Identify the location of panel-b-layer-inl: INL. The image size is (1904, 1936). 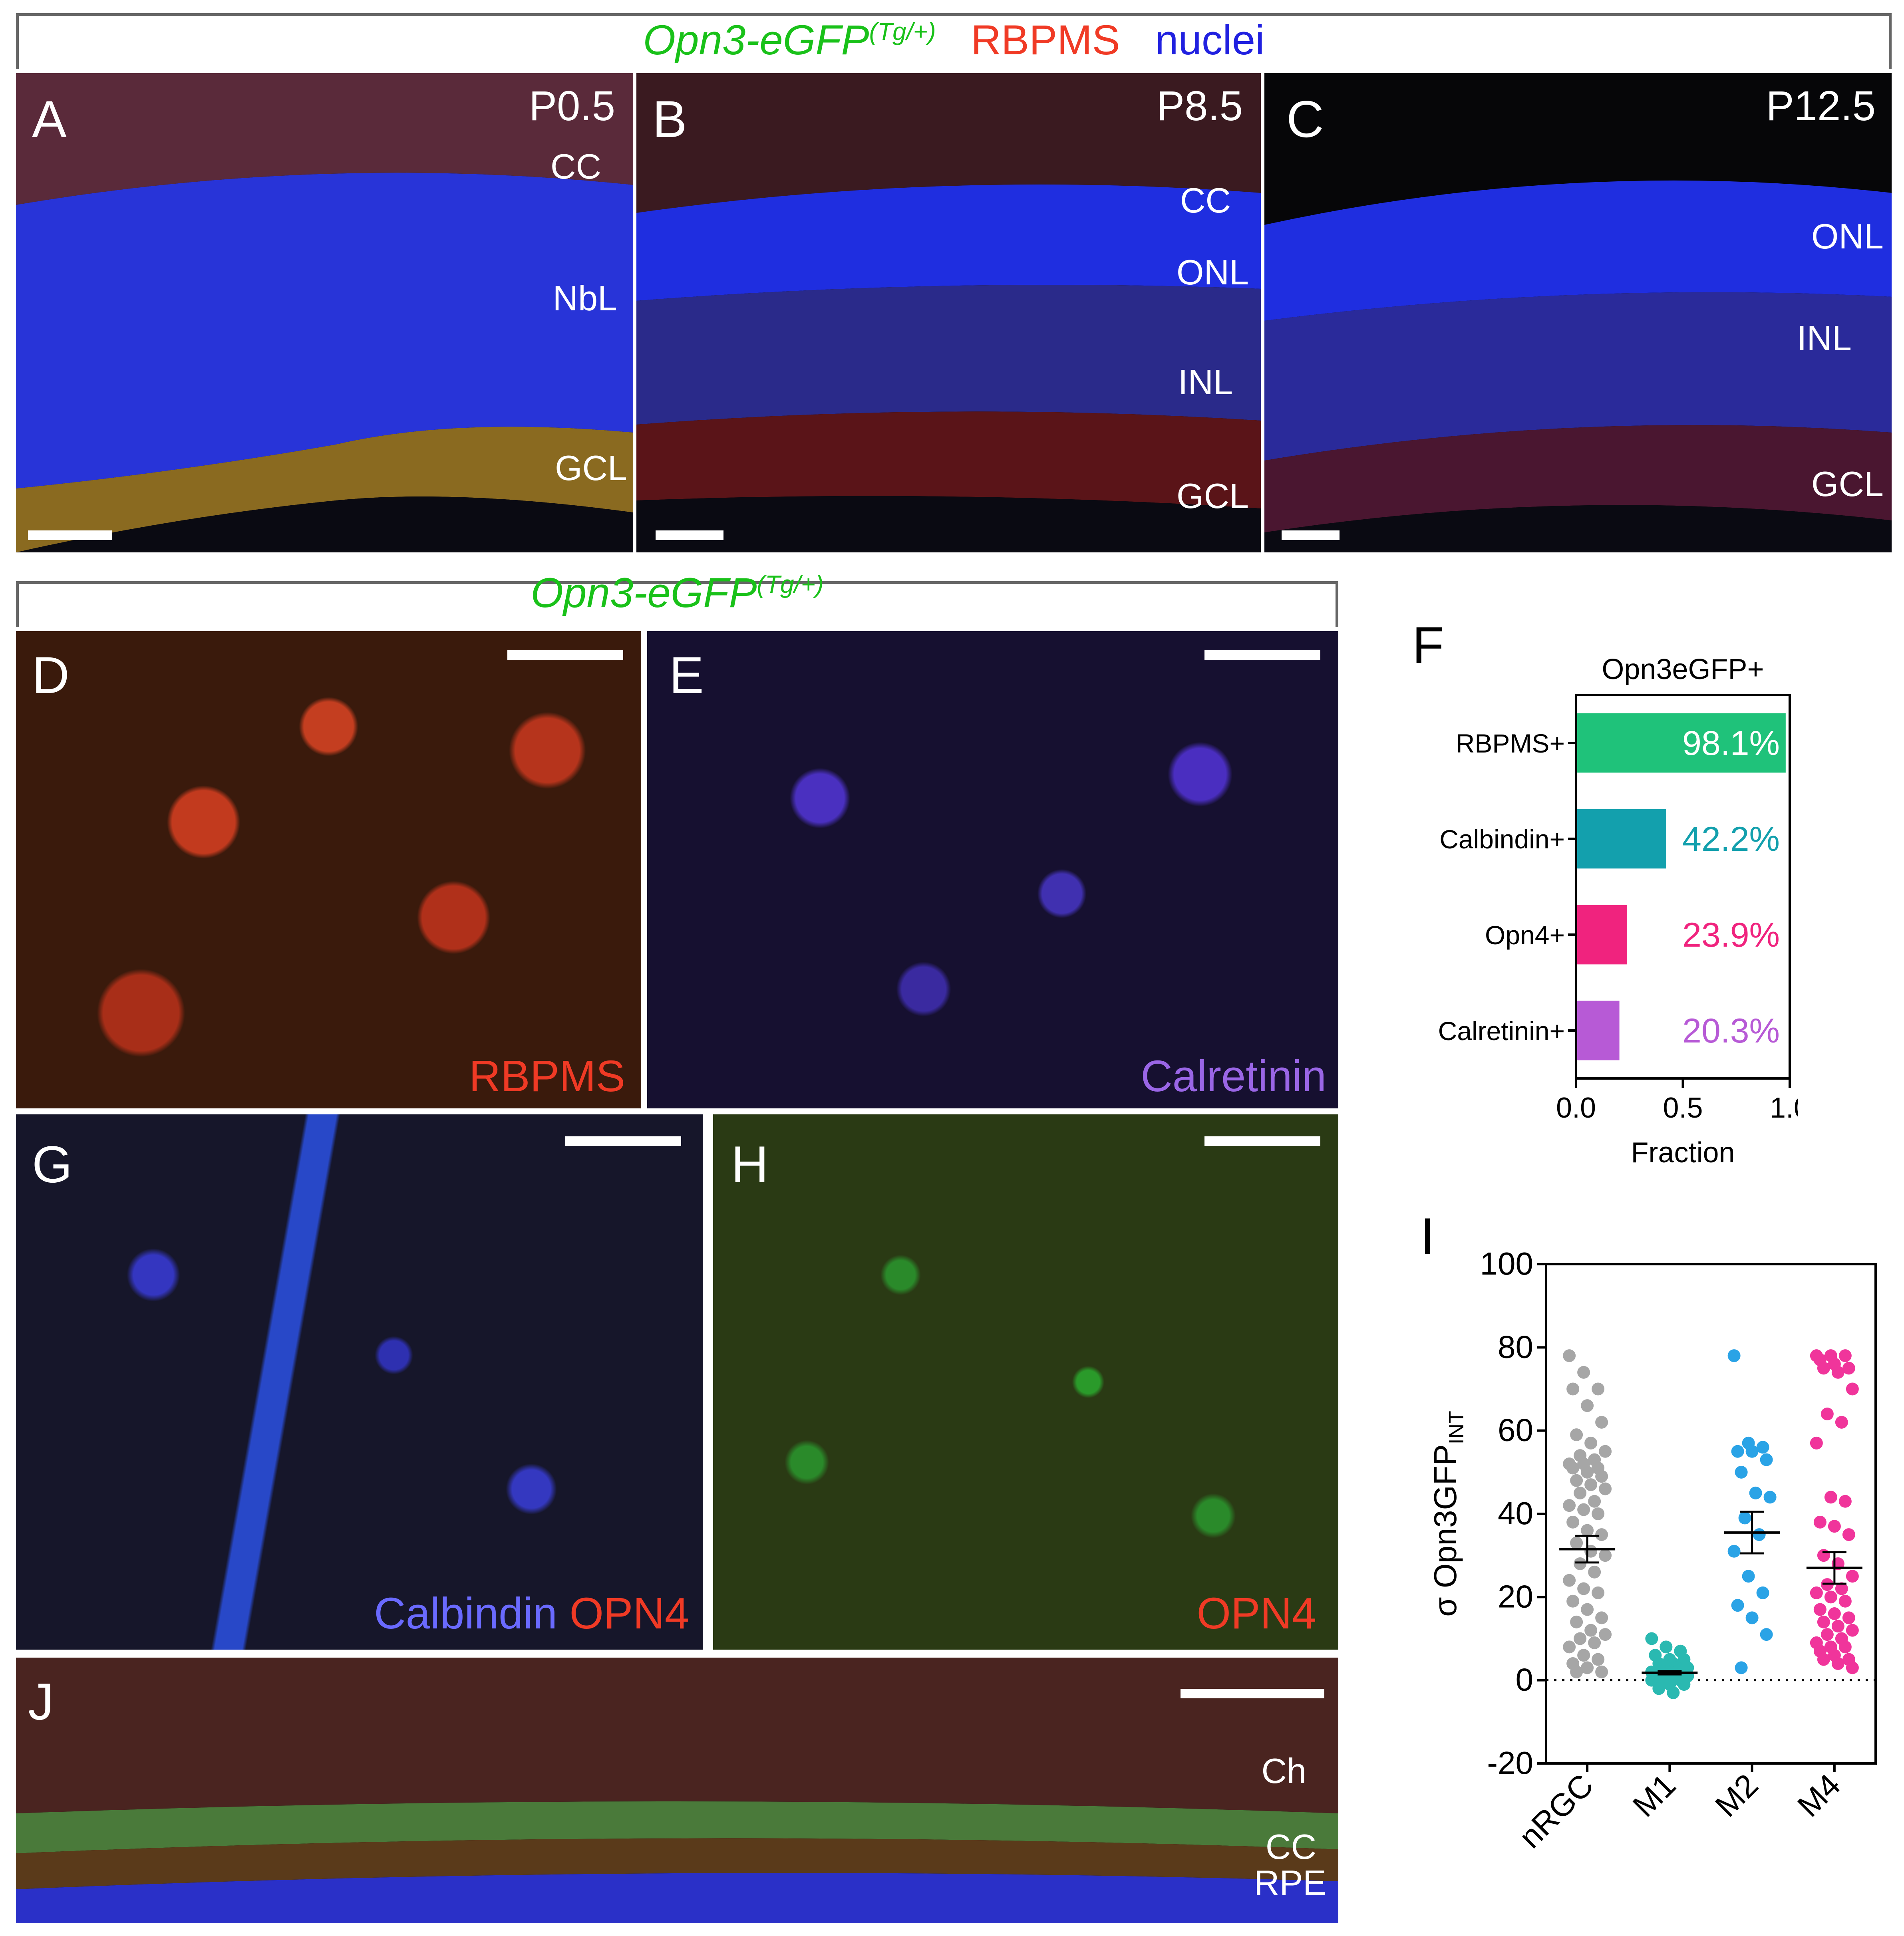
(1205, 382).